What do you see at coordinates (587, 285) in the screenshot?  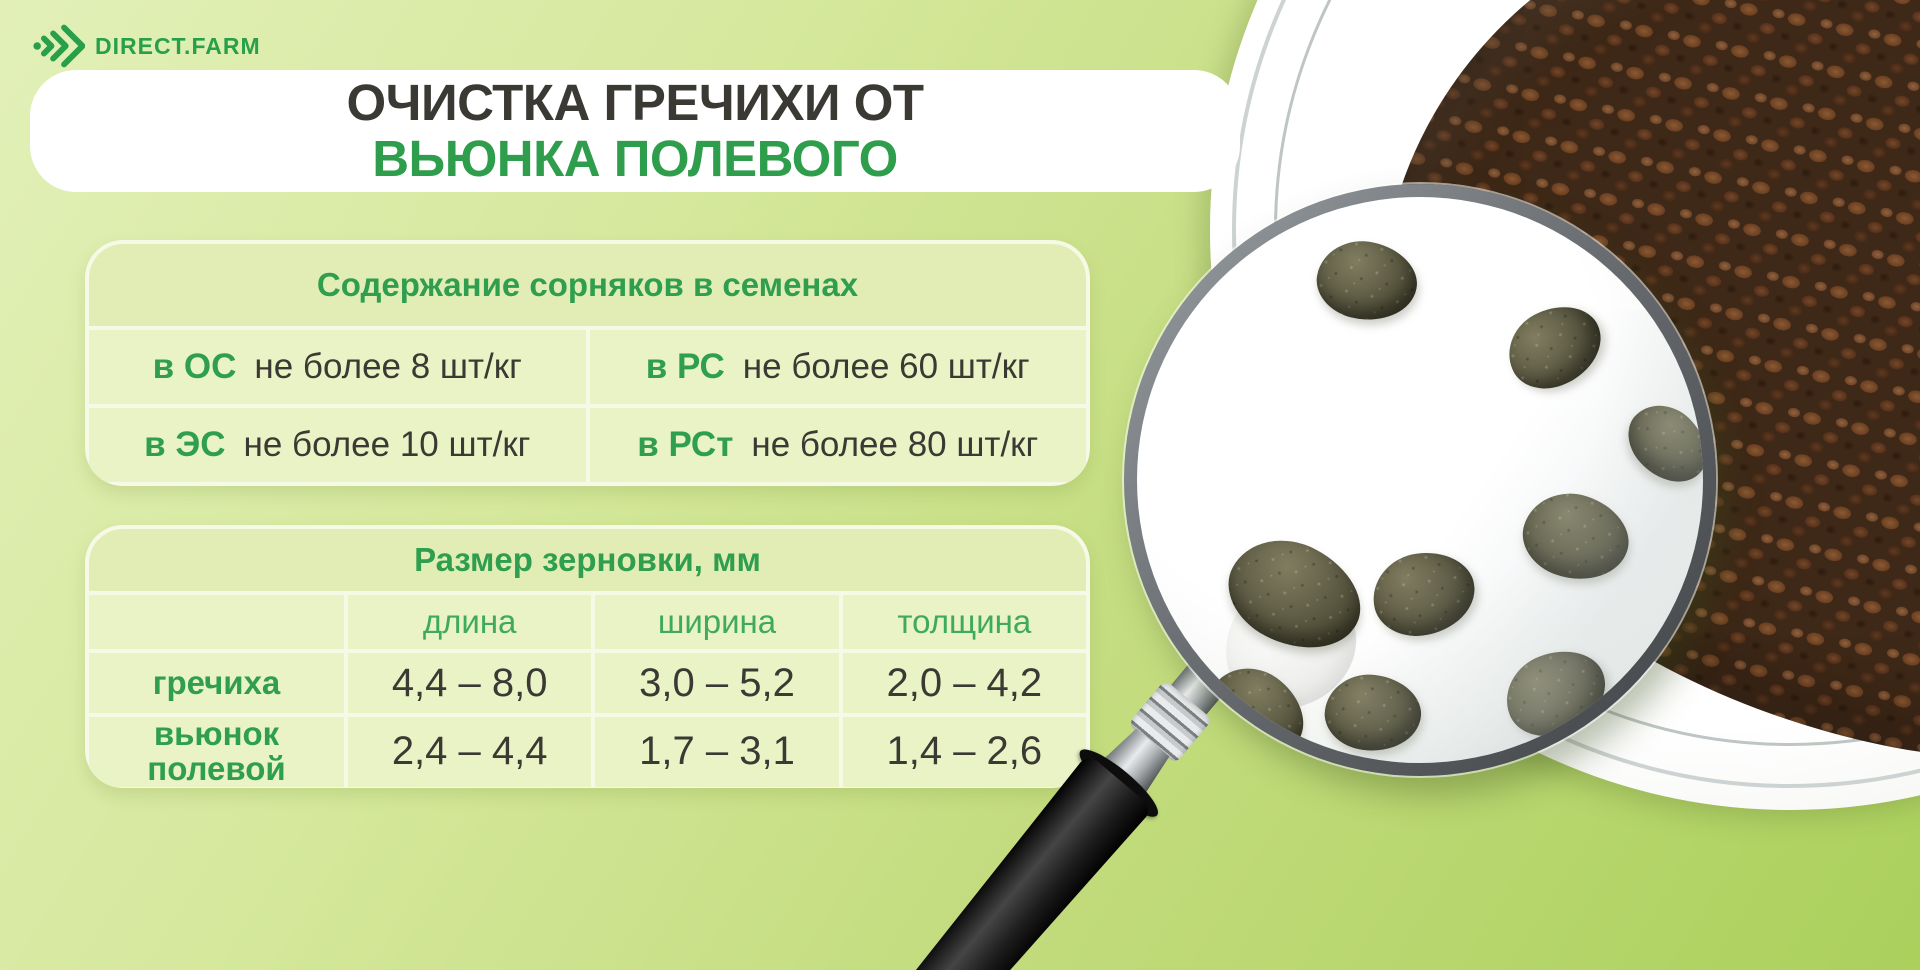 I see `weed-table-title: Содержание сорняков в семенах` at bounding box center [587, 285].